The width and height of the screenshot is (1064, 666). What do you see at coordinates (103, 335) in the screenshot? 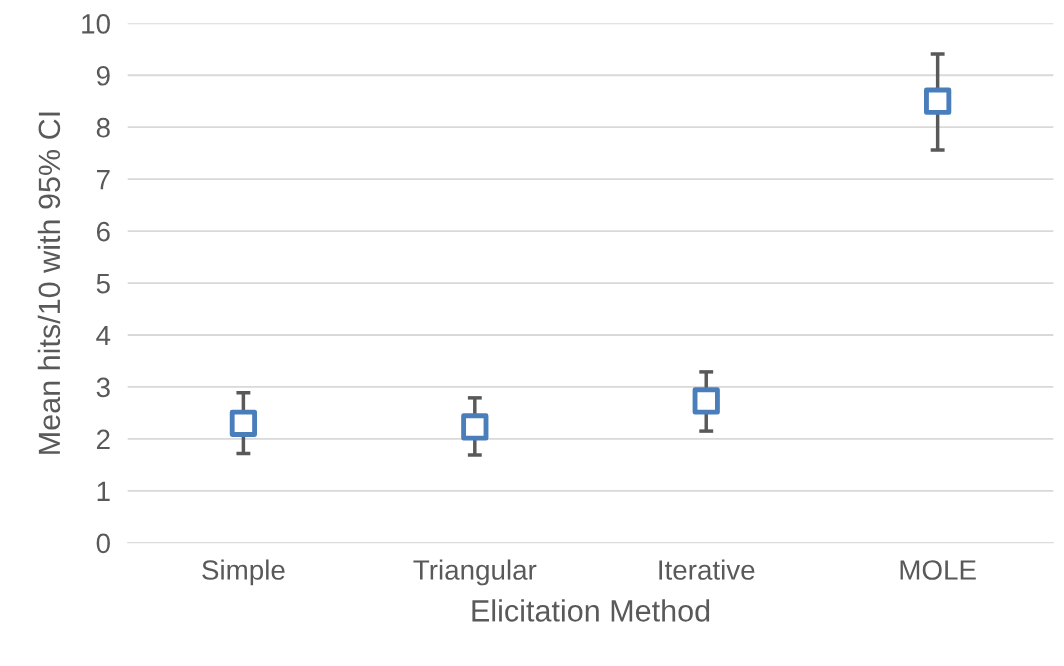
I see `y-tick-label: 4` at bounding box center [103, 335].